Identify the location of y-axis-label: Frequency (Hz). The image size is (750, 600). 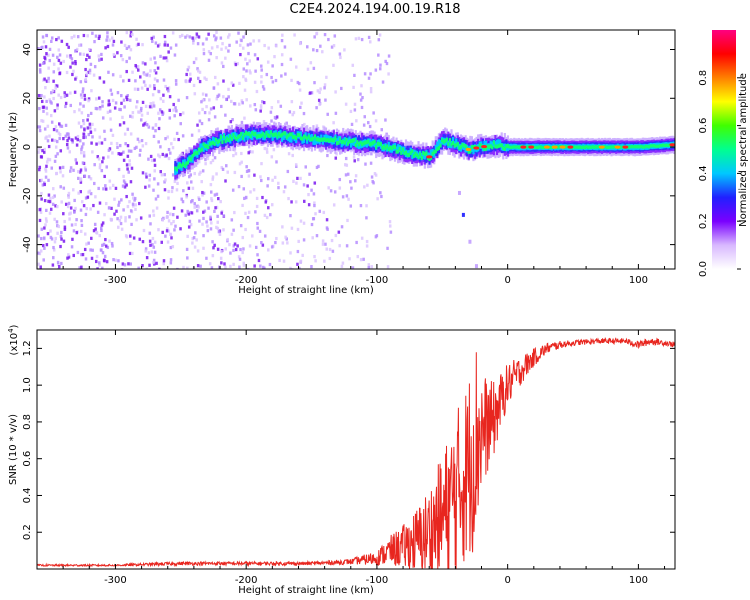
(13, 150).